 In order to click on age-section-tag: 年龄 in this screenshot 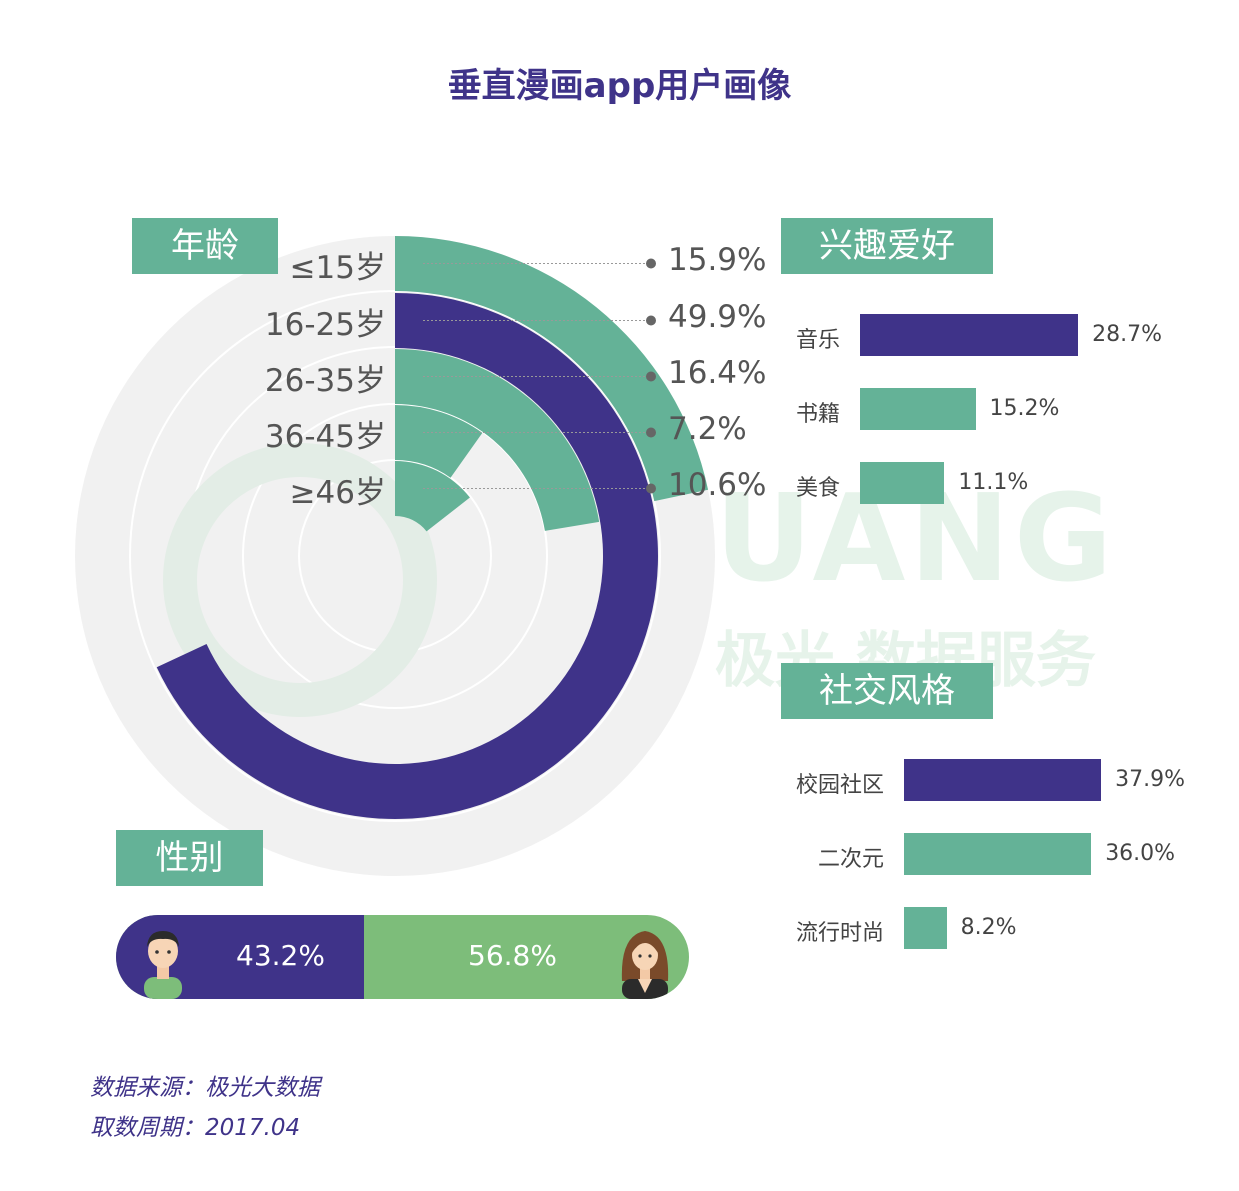, I will do `click(205, 246)`.